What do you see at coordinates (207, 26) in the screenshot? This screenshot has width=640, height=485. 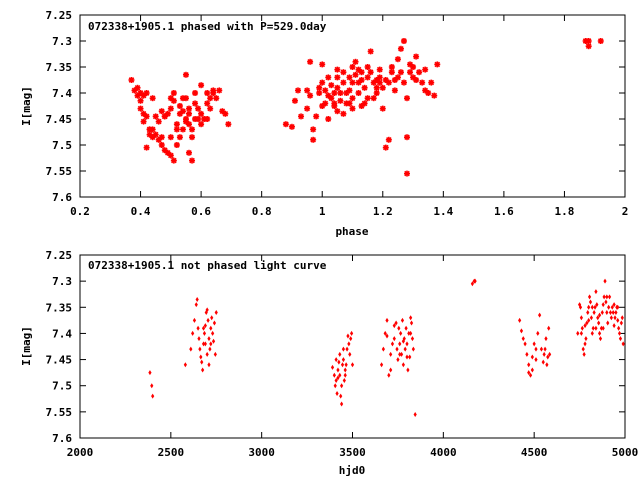 I see `chart-title: 072338+1905.1 phased with P=529.0day` at bounding box center [207, 26].